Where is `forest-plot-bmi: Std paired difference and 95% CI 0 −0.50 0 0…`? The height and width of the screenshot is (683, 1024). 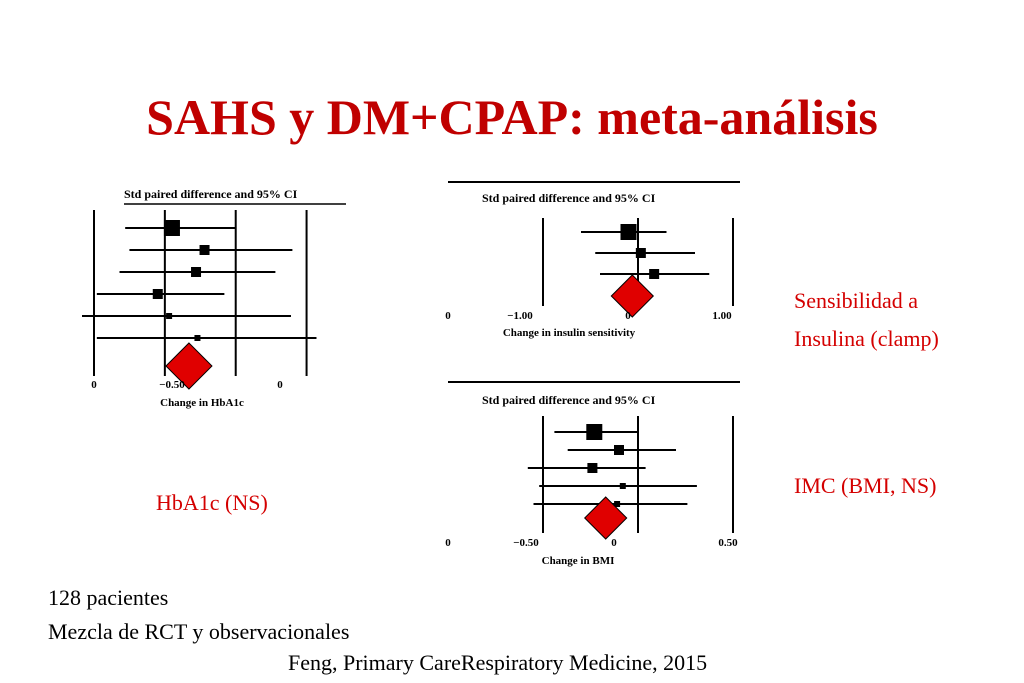
forest-plot-bmi: Std paired difference and 95% CI 0 −0.50 0 0… is located at coordinates (592, 474).